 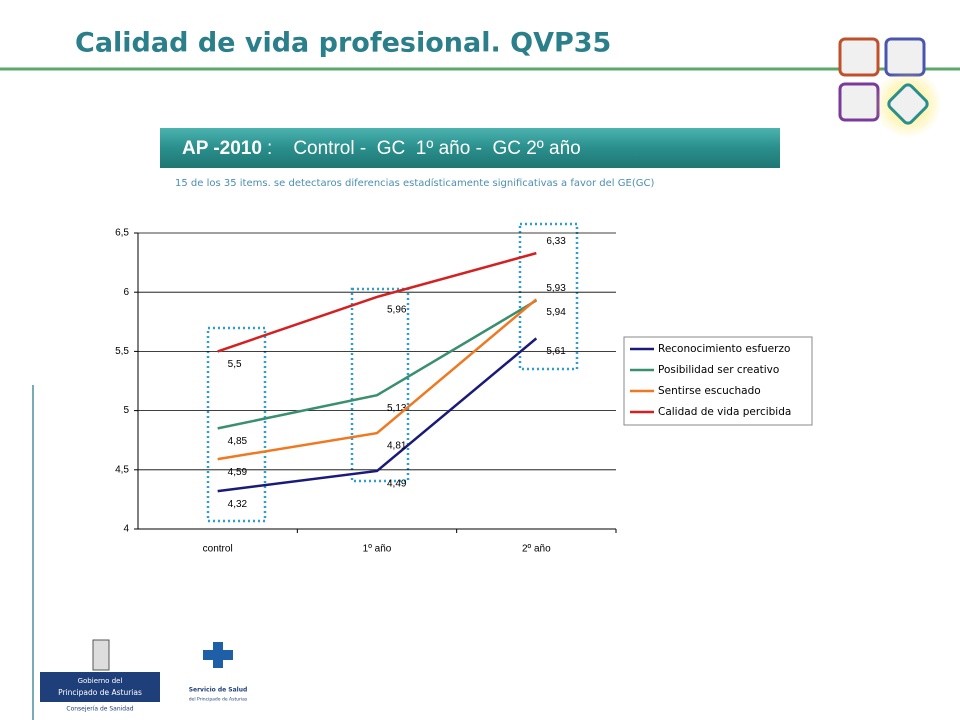 What do you see at coordinates (126, 529) in the screenshot?
I see `y-tick-label: 4` at bounding box center [126, 529].